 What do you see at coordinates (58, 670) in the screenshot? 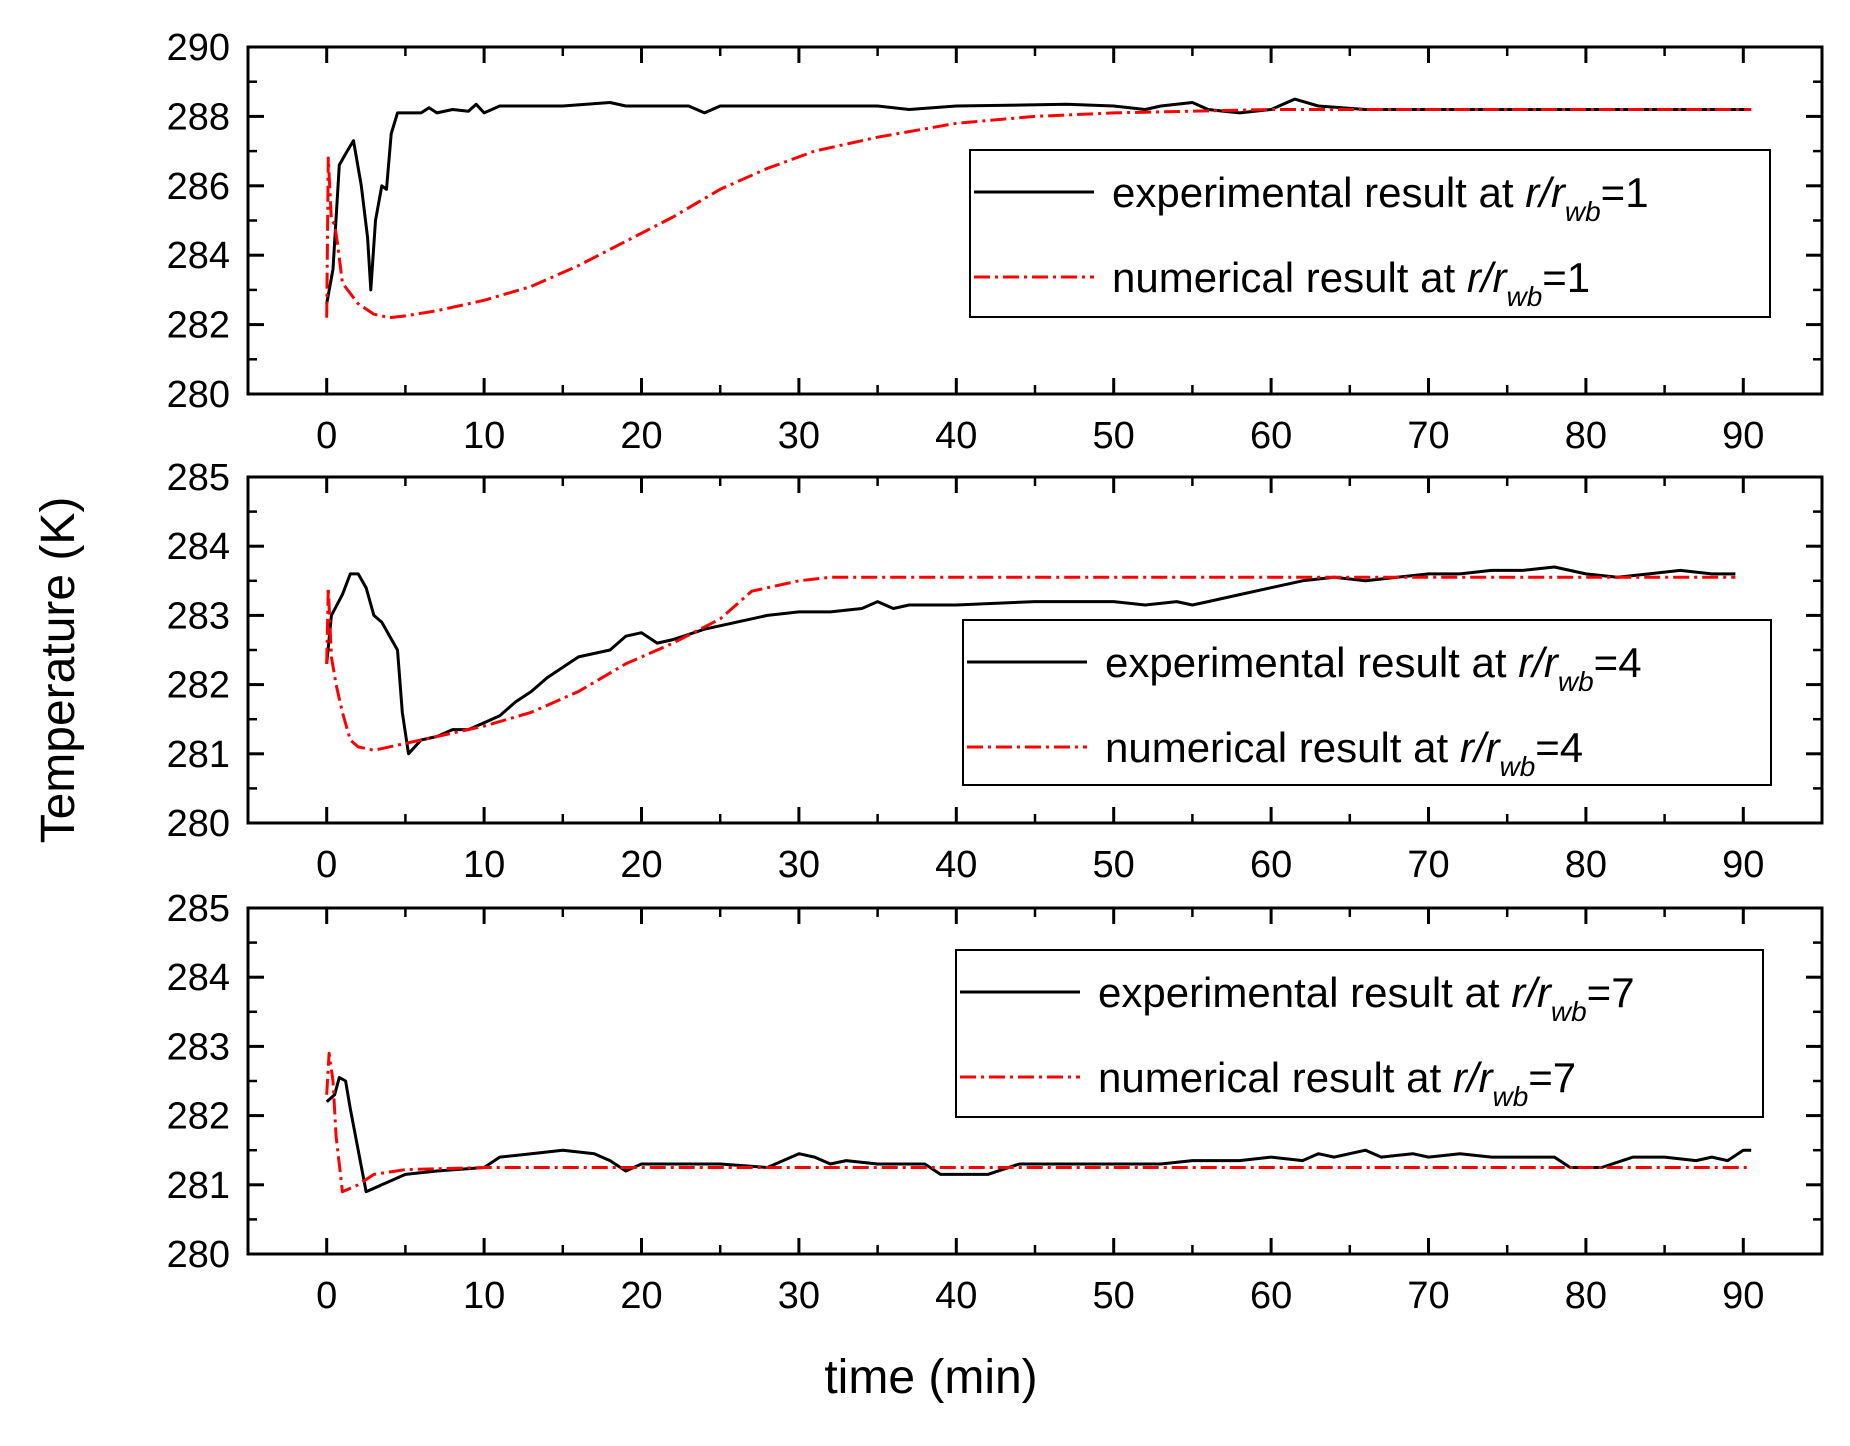
I see `y-axis-title: Temperature (K)` at bounding box center [58, 670].